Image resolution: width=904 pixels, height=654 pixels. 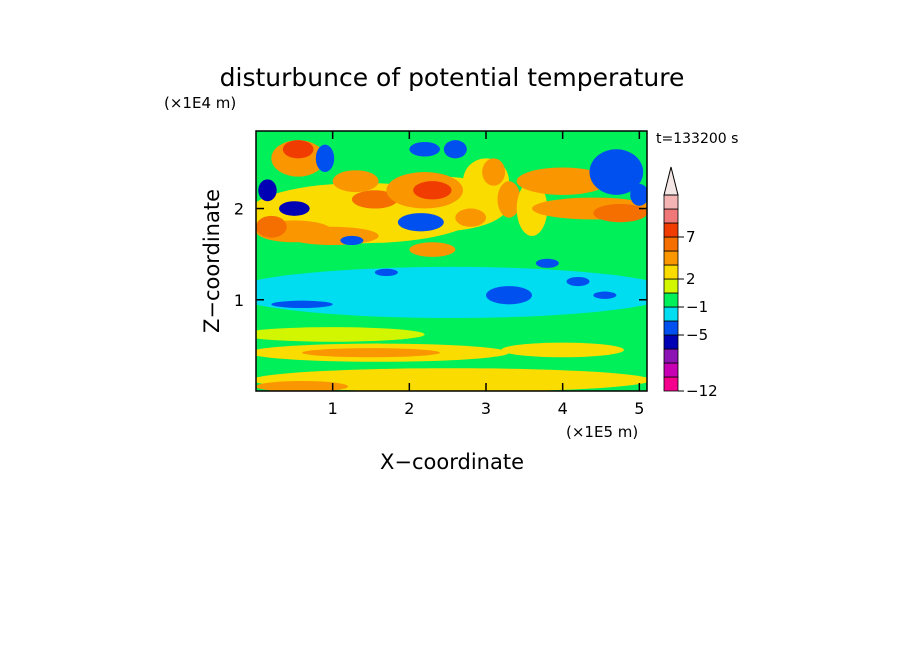 What do you see at coordinates (239, 209) in the screenshot?
I see `y-tick-label: 2` at bounding box center [239, 209].